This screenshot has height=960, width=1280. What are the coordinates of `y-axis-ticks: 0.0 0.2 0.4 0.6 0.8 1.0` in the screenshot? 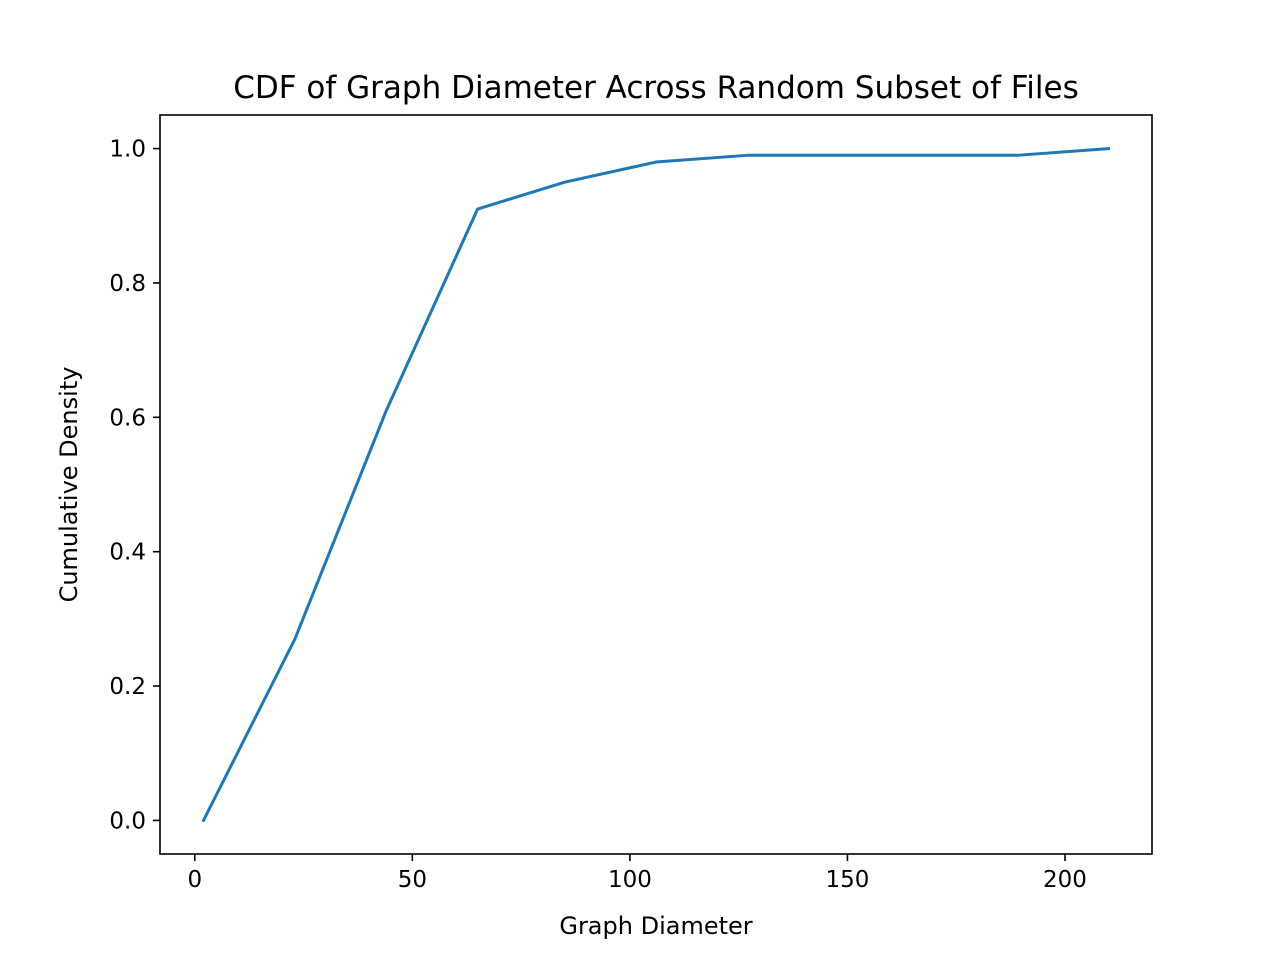 It's located at (134, 485).